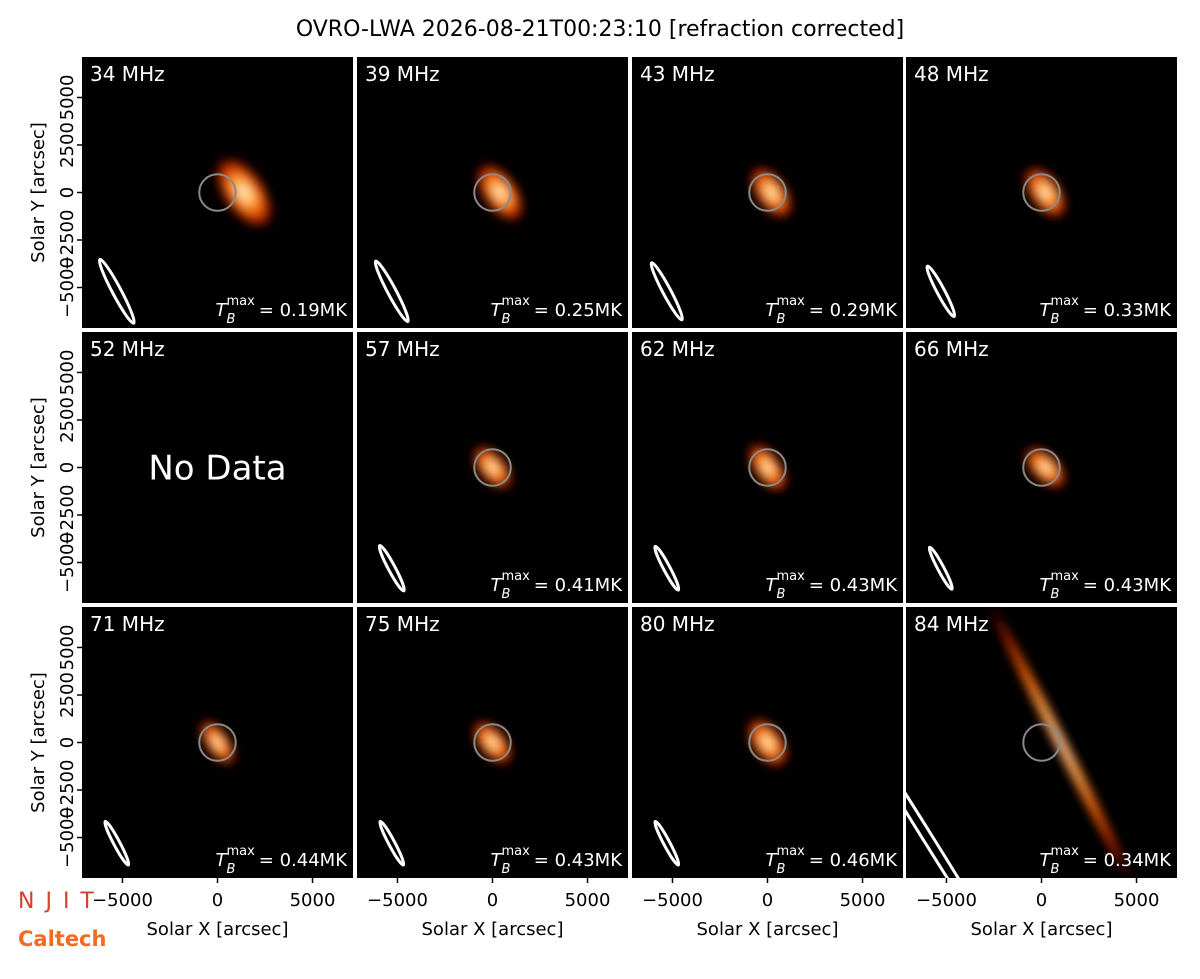 The height and width of the screenshot is (979, 1200). I want to click on frequency-label: 66 MHz, so click(951, 349).